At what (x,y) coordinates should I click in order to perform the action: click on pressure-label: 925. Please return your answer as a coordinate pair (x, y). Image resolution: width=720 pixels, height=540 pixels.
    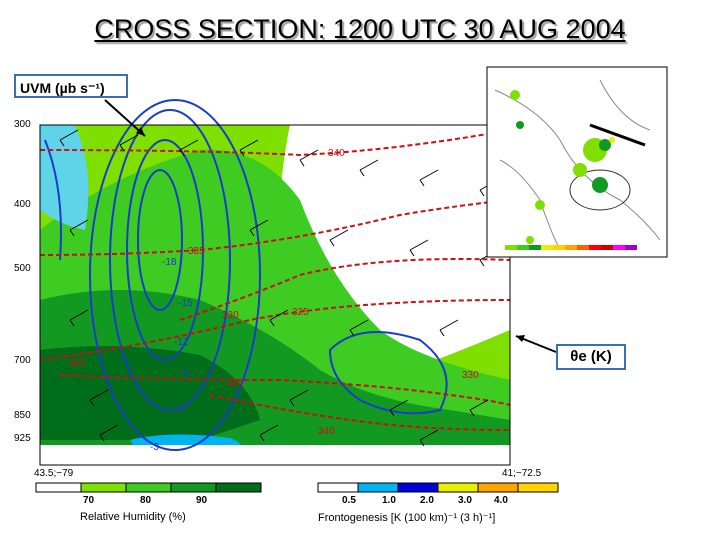
    Looking at the image, I should click on (22, 438).